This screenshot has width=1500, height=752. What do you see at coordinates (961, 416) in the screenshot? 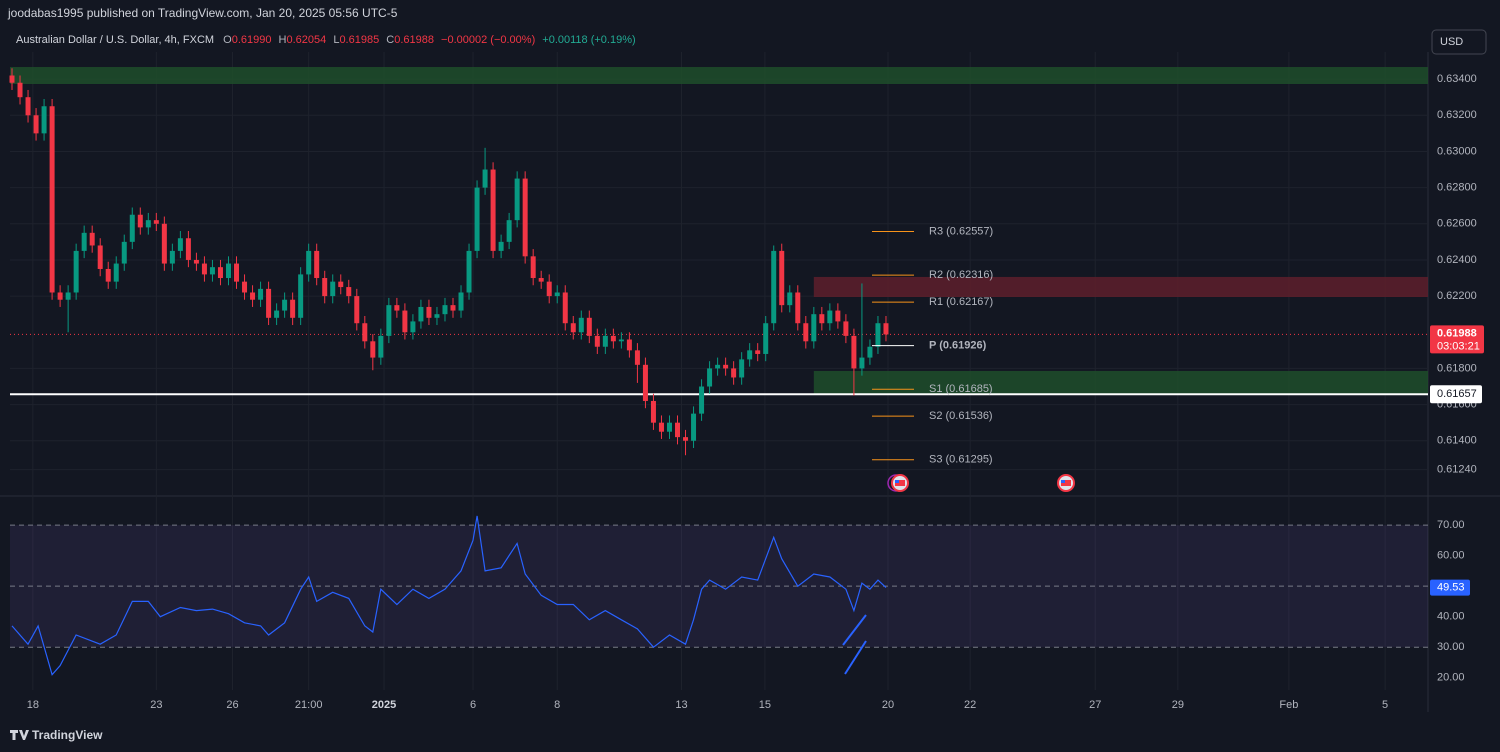
I see `pivot-label: S2 (0.61536)` at bounding box center [961, 416].